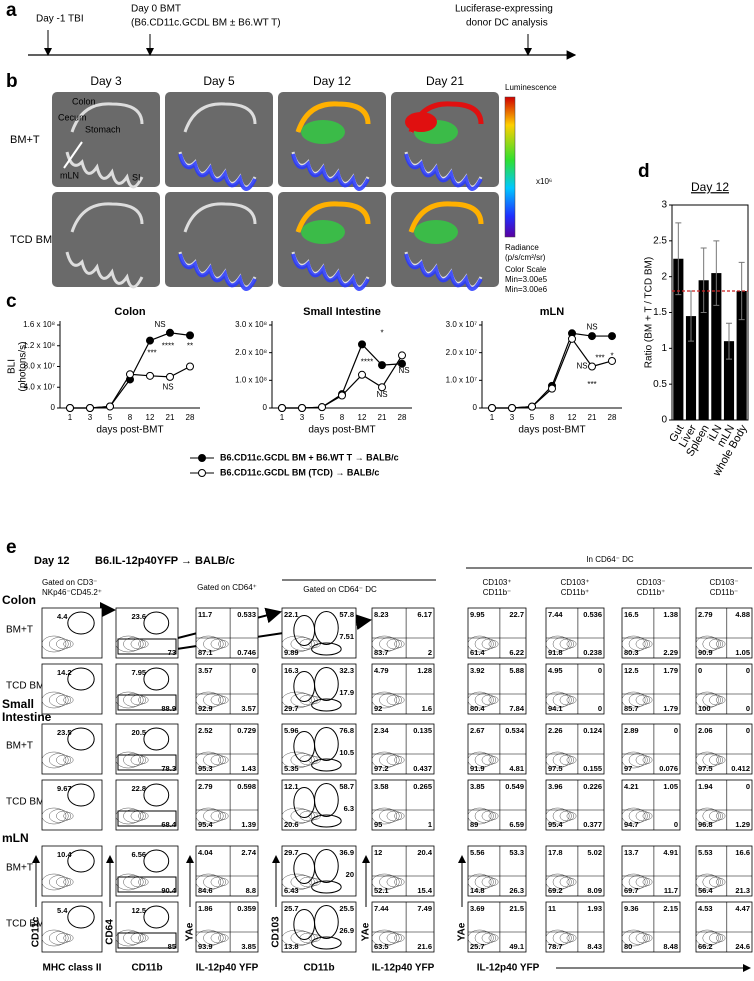 Image resolution: width=754 pixels, height=981 pixels. Describe the element at coordinates (670, 852) in the screenshot. I see `frequency: 4.91` at that location.